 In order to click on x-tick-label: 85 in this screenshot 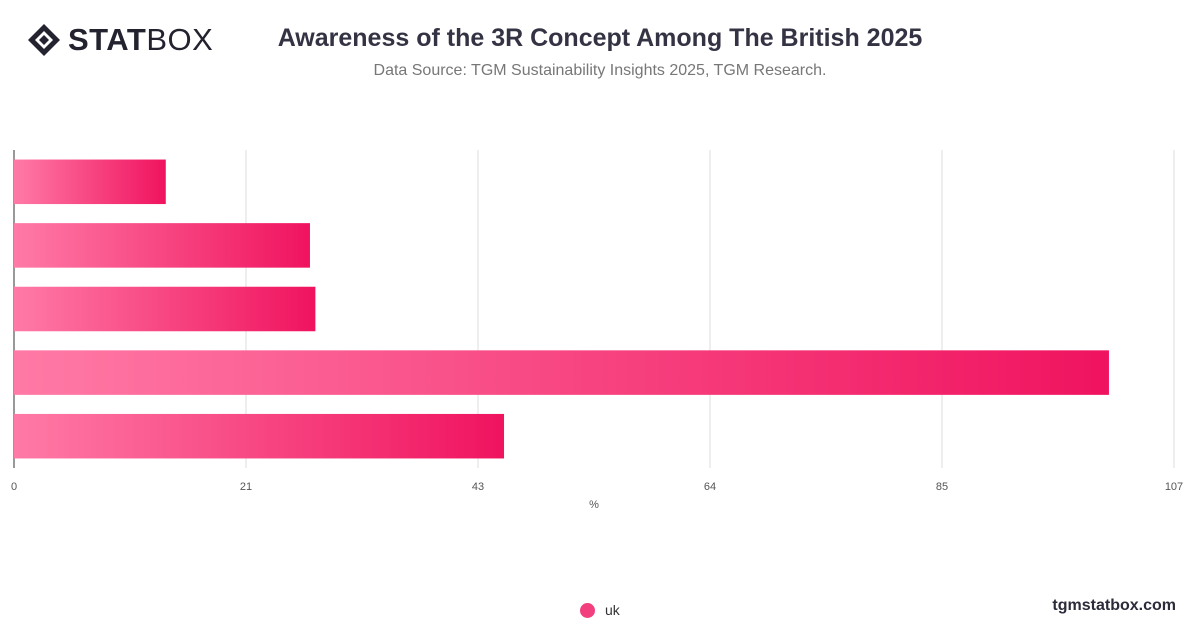, I will do `click(942, 487)`.